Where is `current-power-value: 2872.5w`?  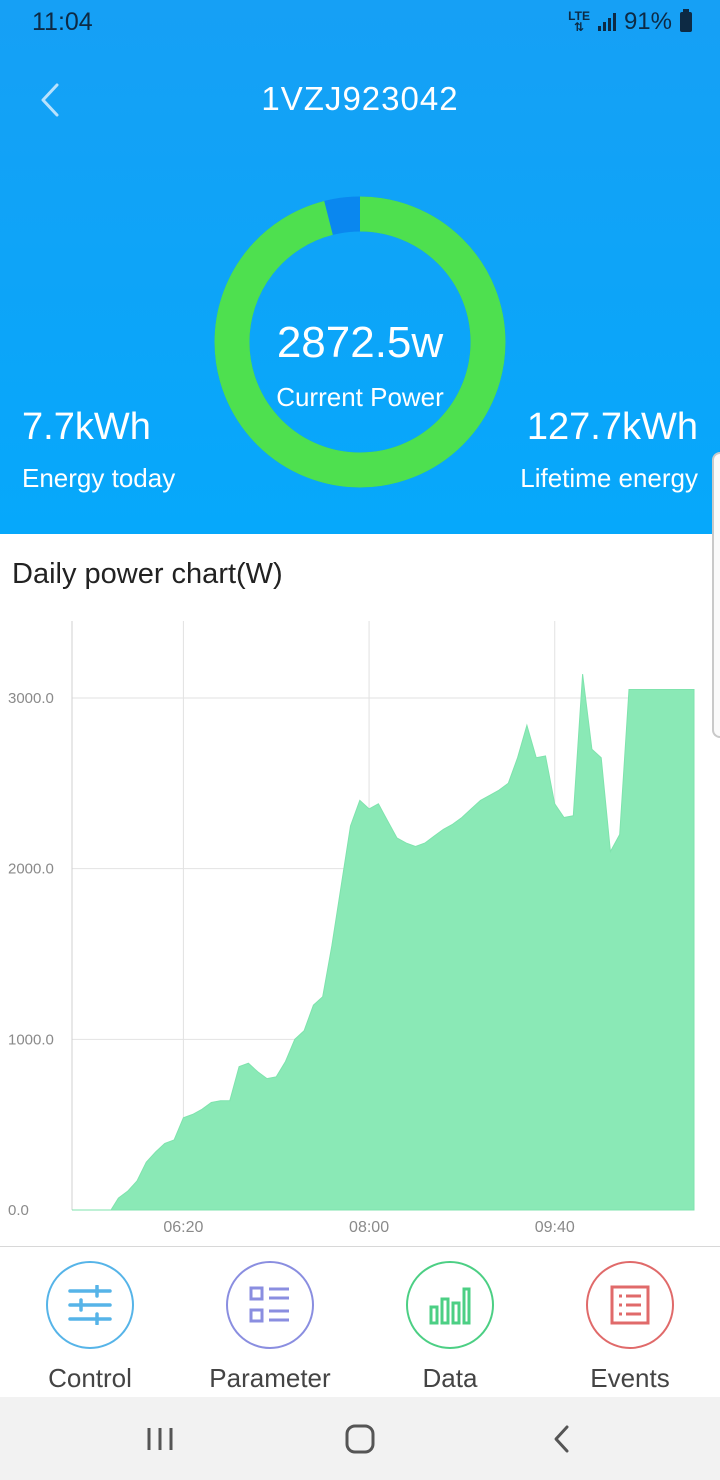
current-power-value: 2872.5w is located at coordinates (360, 342).